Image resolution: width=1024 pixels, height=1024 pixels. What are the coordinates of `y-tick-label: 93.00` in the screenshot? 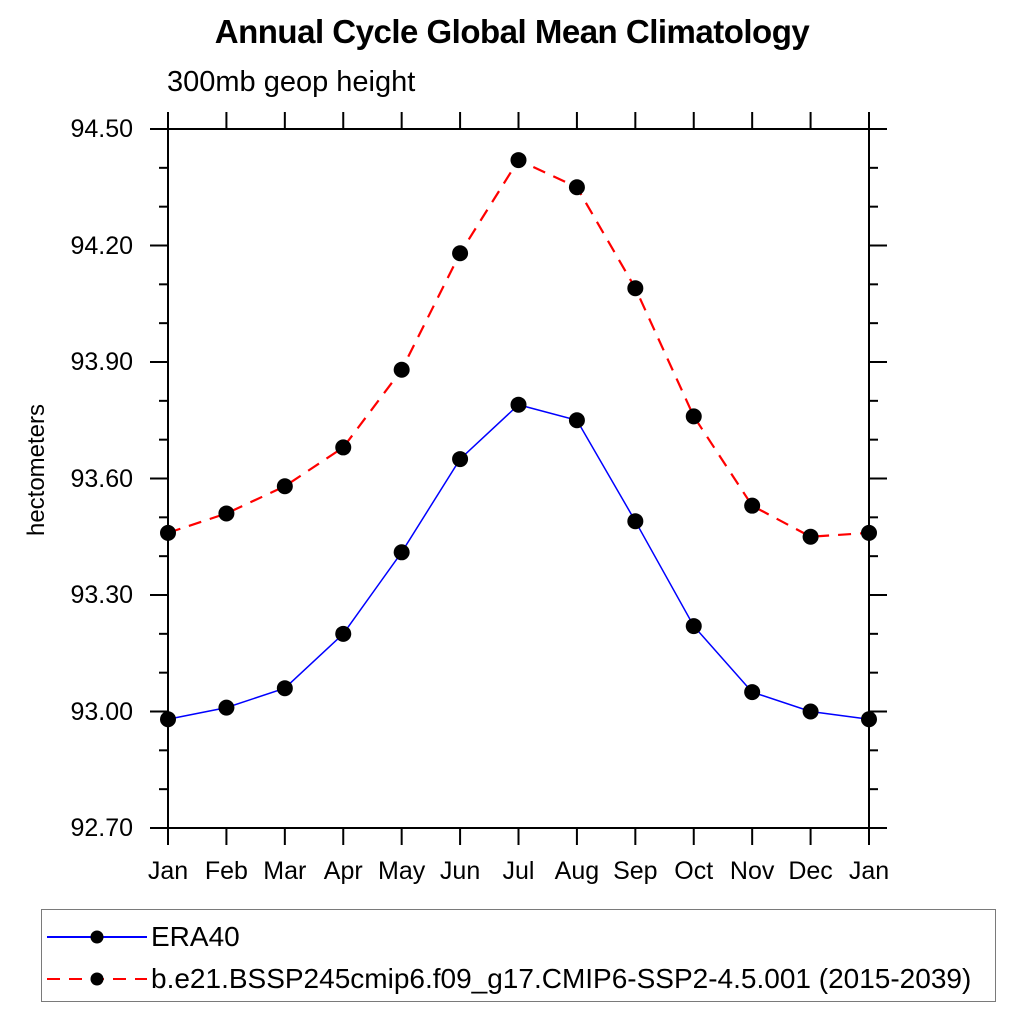 It's located at (101, 711).